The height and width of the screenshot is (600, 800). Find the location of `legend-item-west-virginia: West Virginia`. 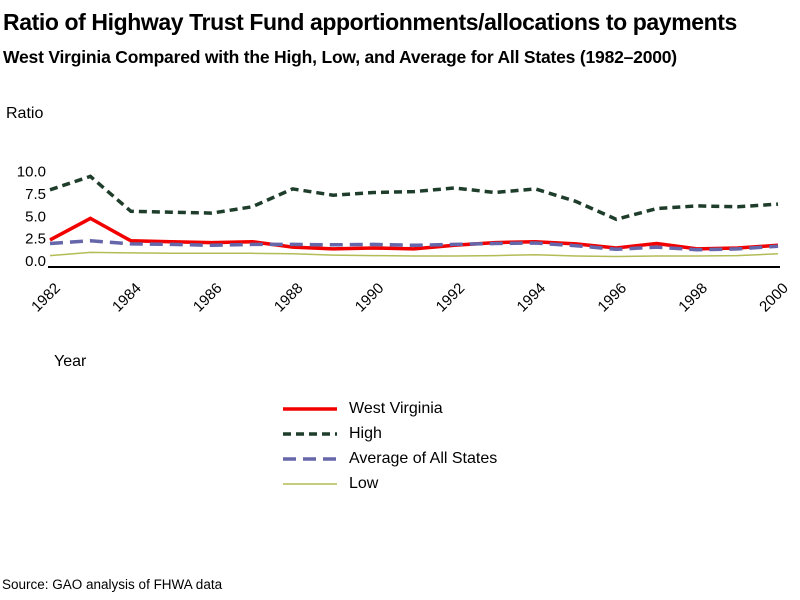

legend-item-west-virginia: West Virginia is located at coordinates (390, 408).